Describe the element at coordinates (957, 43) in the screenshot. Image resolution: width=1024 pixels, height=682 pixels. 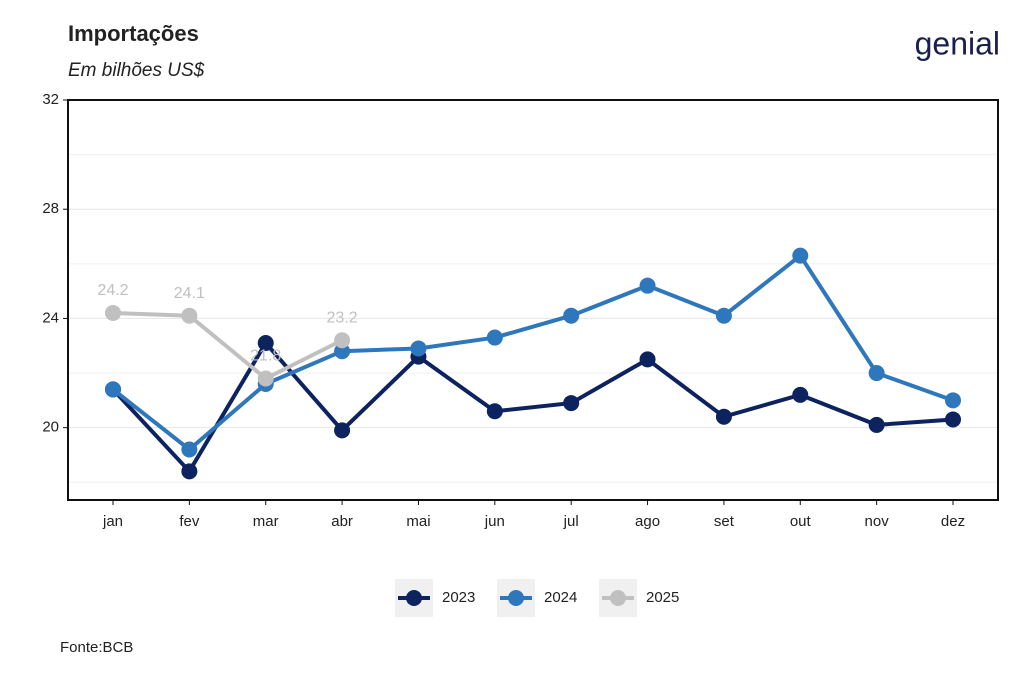
I see `logo: genial` at that location.